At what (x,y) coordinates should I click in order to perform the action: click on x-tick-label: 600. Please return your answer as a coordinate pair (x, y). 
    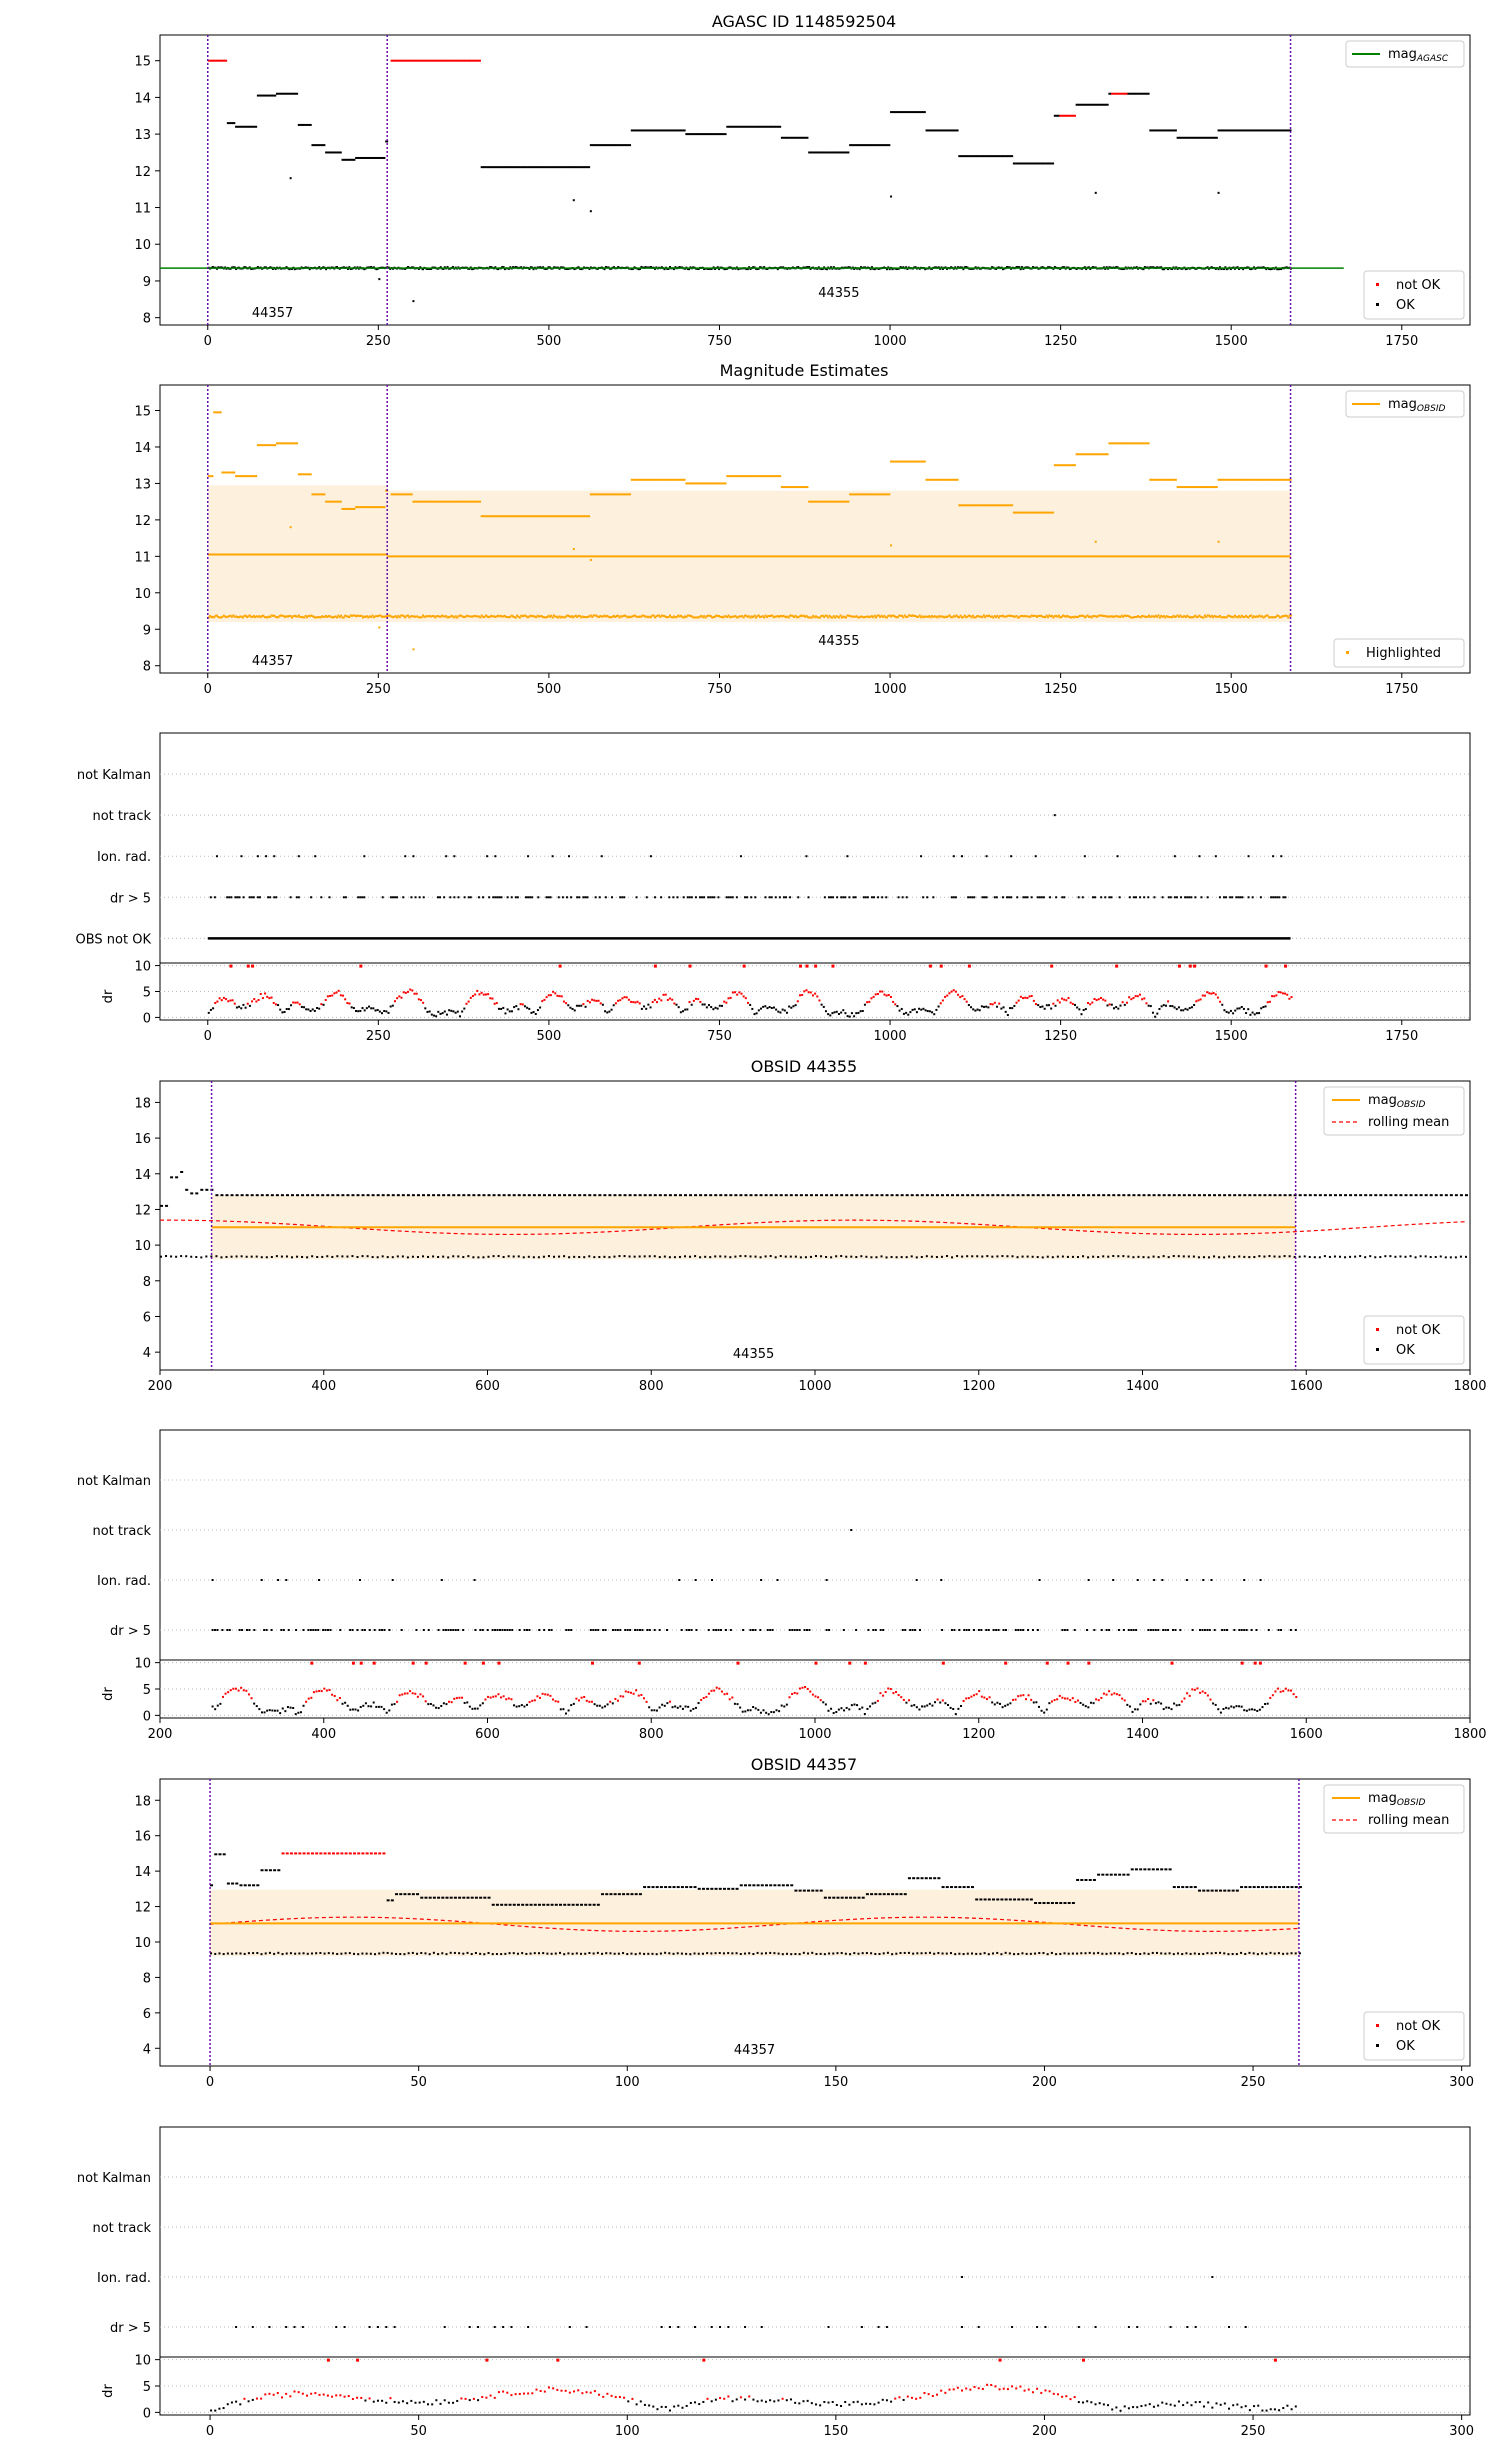
    Looking at the image, I should click on (487, 1734).